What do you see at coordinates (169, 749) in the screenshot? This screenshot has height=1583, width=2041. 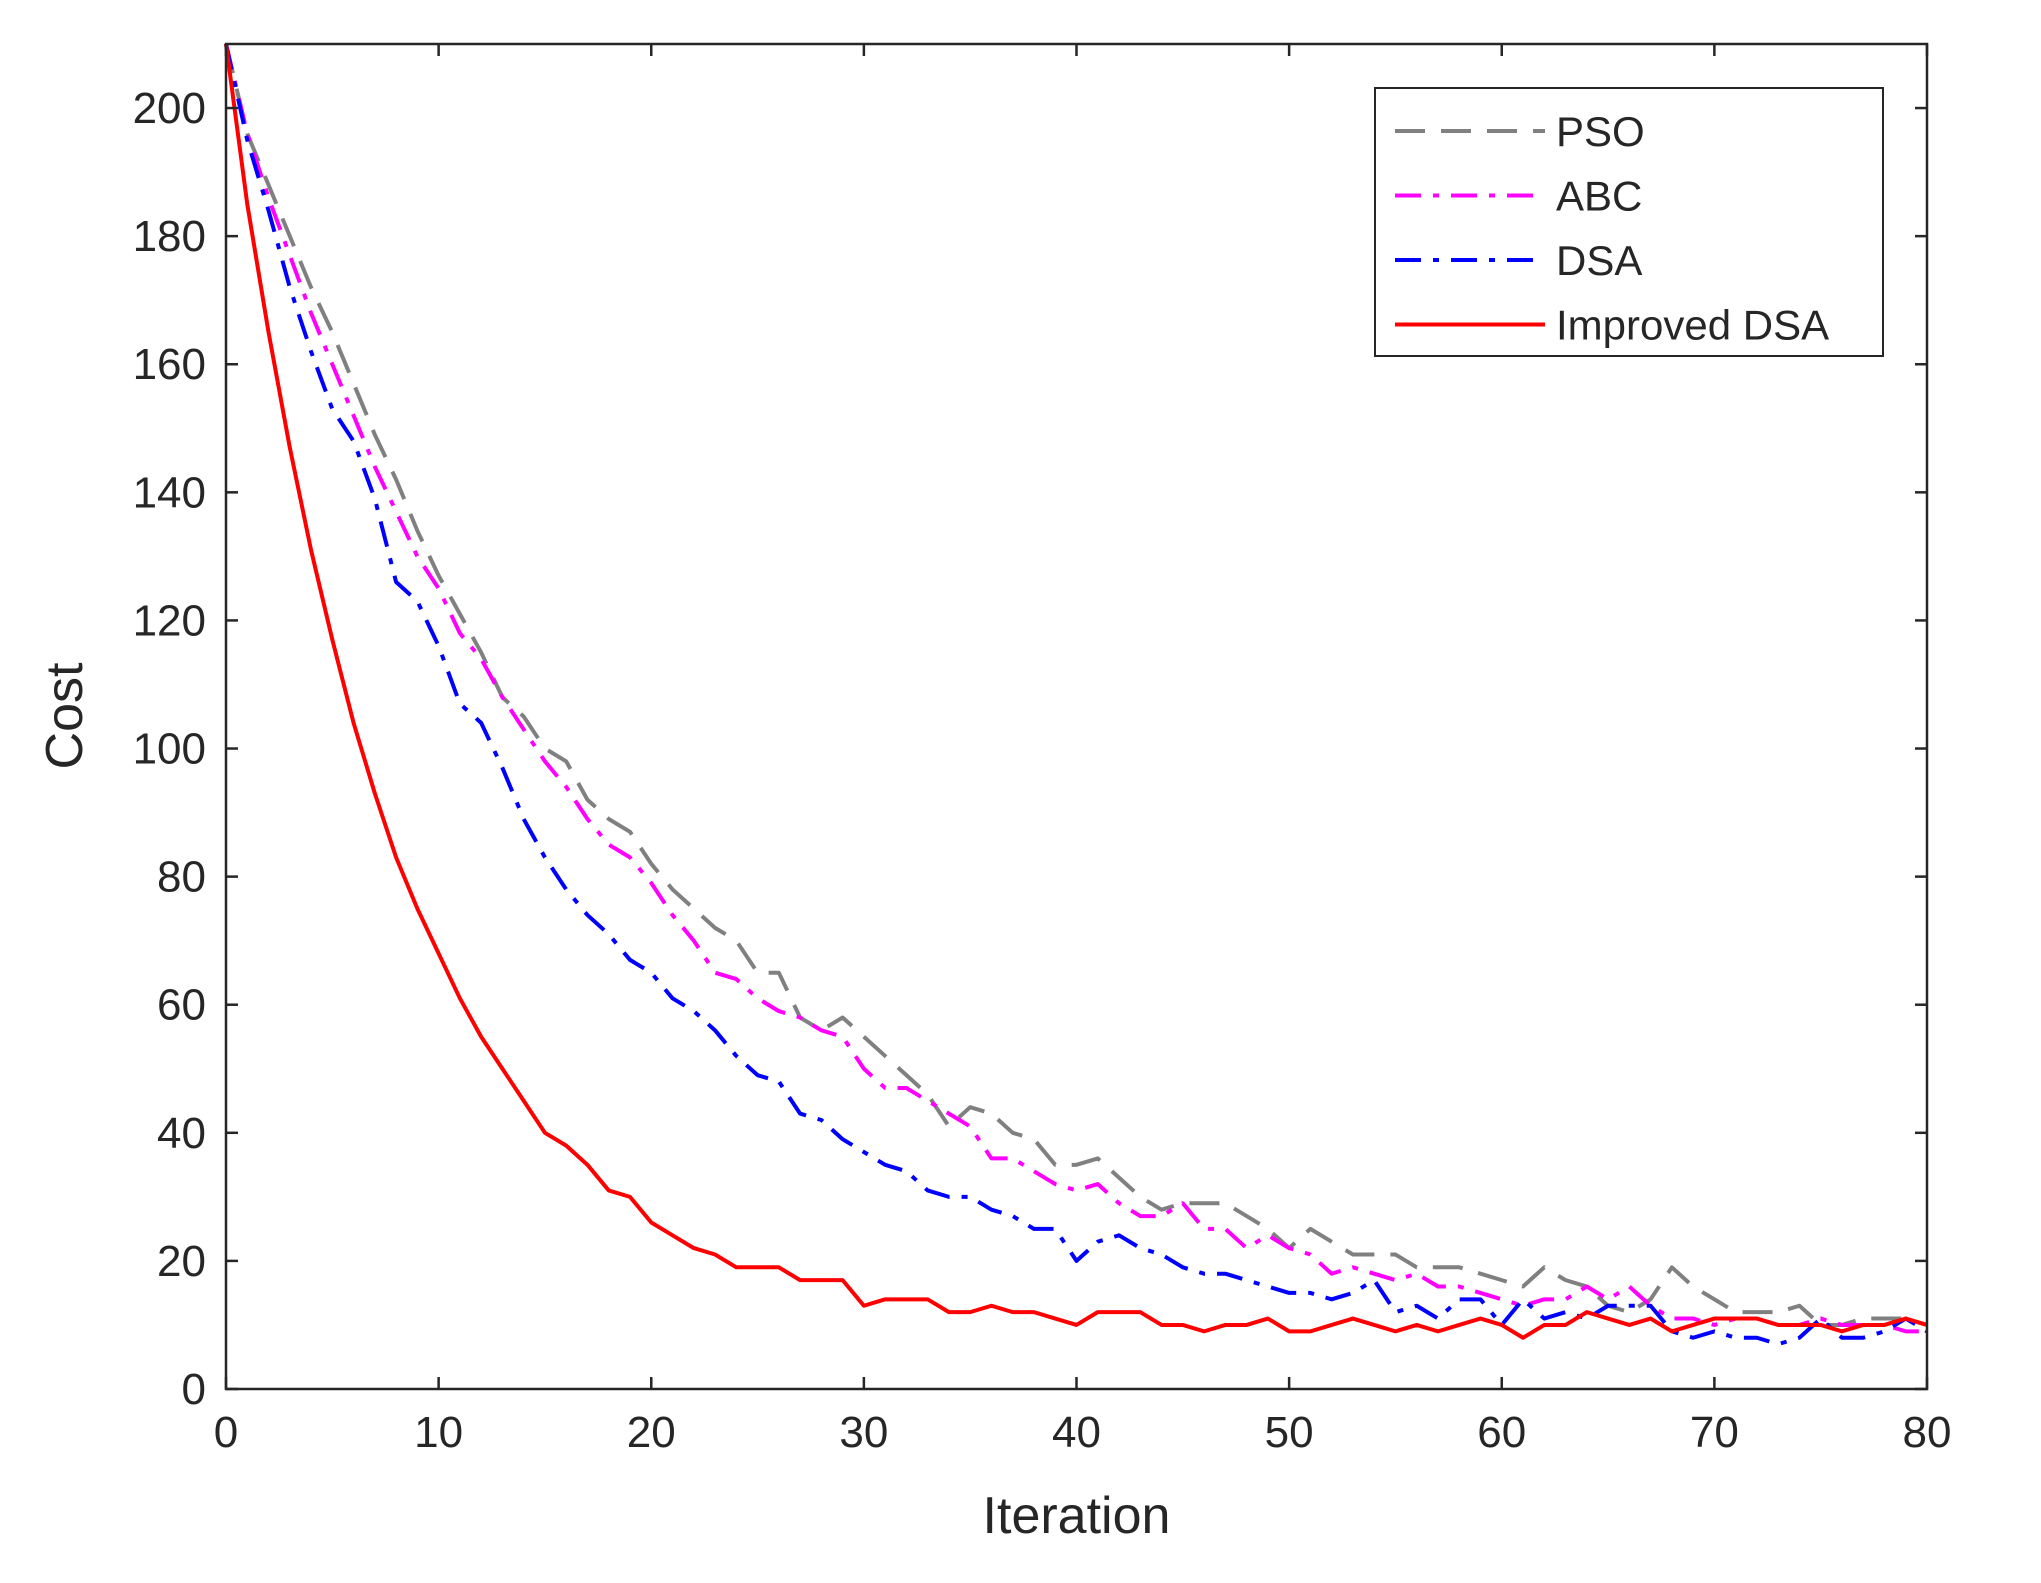 I see `y-tick-label: 100` at bounding box center [169, 749].